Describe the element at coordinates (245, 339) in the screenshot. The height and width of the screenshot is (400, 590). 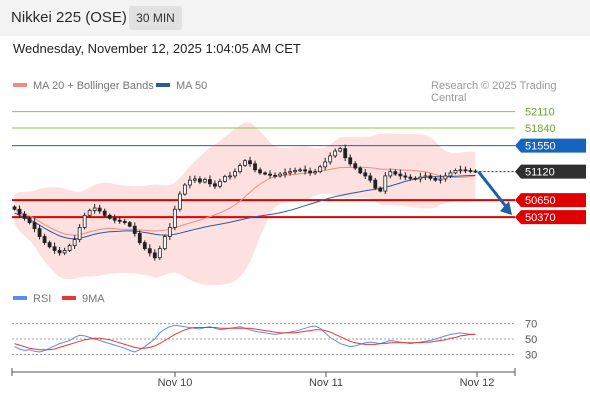
I see `rsi-9ma-line` at that location.